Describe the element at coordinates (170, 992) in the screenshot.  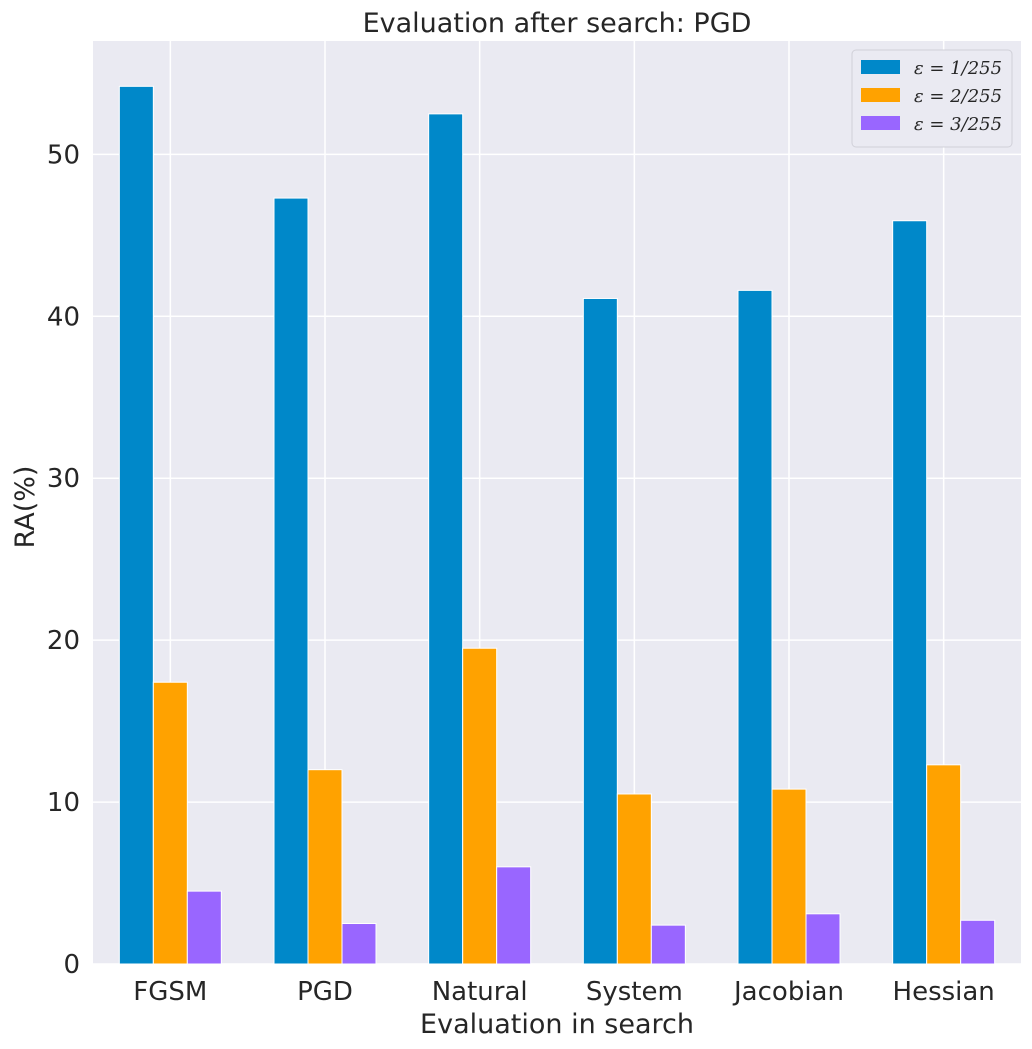
I see `x-tick-label: FGSM` at that location.